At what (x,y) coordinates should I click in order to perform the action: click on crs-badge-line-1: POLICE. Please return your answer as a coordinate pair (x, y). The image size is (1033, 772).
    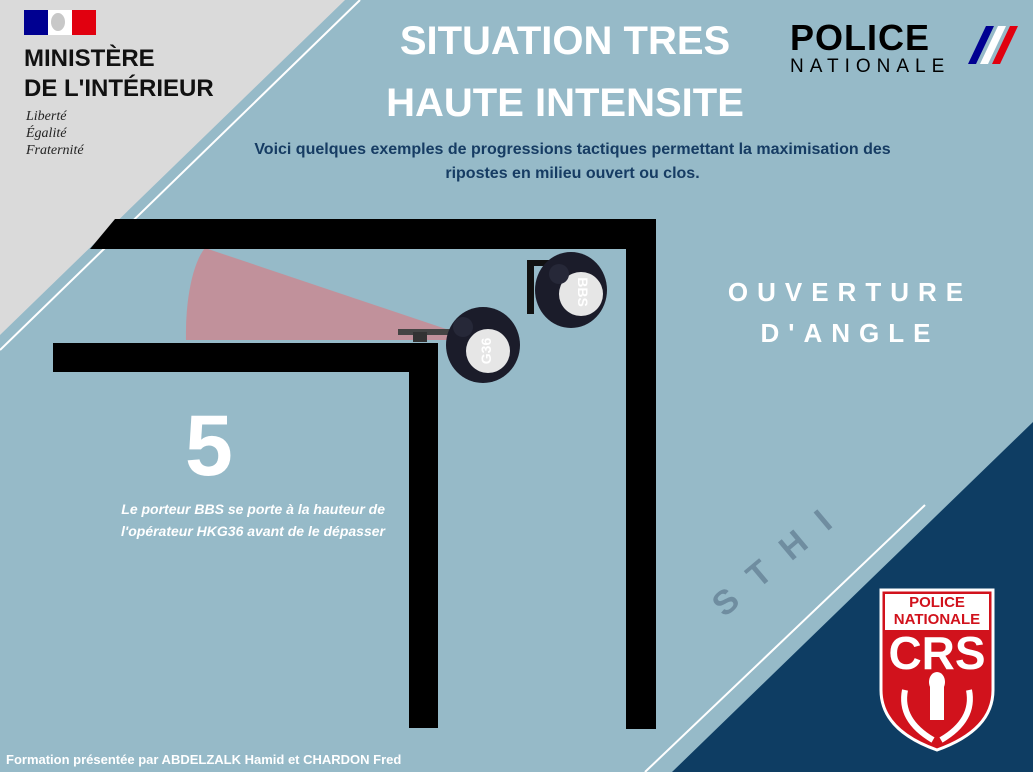
    Looking at the image, I should click on (937, 602).